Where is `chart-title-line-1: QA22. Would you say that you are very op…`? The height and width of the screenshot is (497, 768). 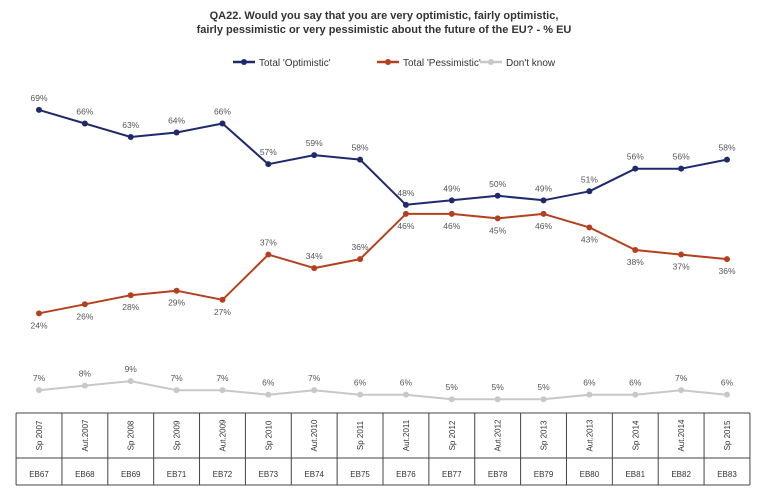 chart-title-line-1: QA22. Would you say that you are very op… is located at coordinates (384, 16).